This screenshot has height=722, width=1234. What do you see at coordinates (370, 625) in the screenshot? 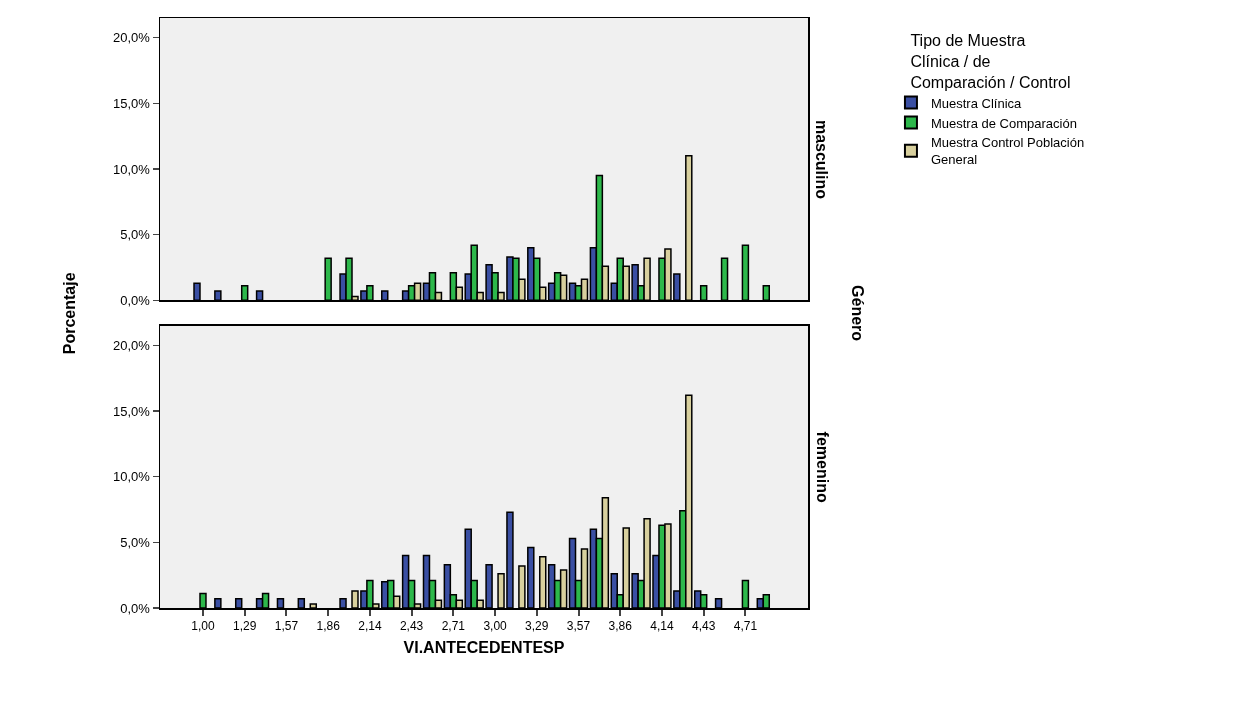
I see `x-tick-label: 2,14` at bounding box center [370, 625].